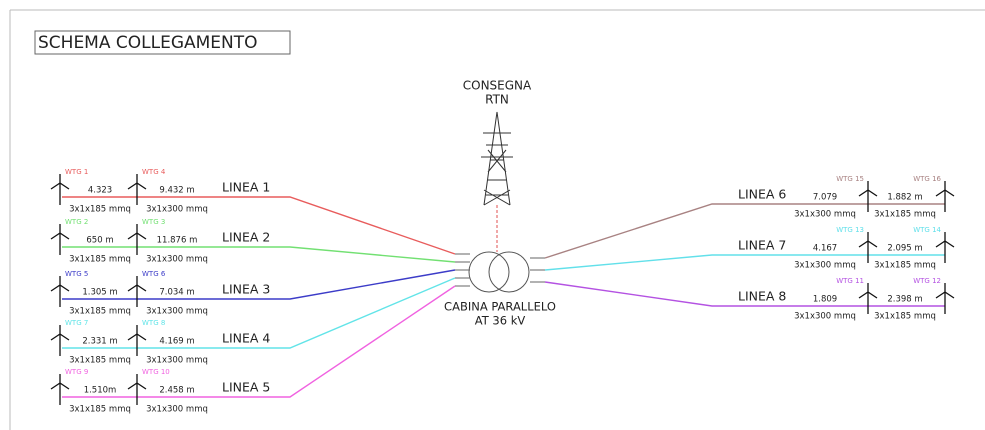 The image size is (985, 430). Describe the element at coordinates (904, 249) in the screenshot. I see `segment-length: 2.095 m` at that location.